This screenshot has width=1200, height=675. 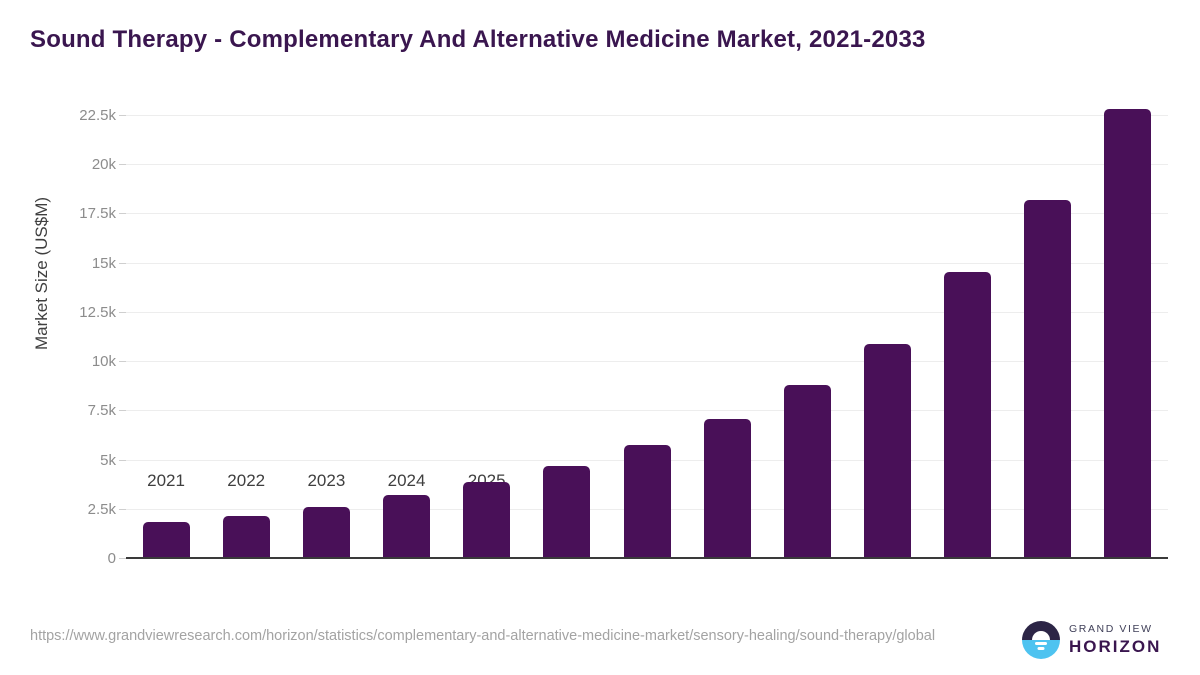 What do you see at coordinates (246, 480) in the screenshot?
I see `x-tick-label-2022: 2022` at bounding box center [246, 480].